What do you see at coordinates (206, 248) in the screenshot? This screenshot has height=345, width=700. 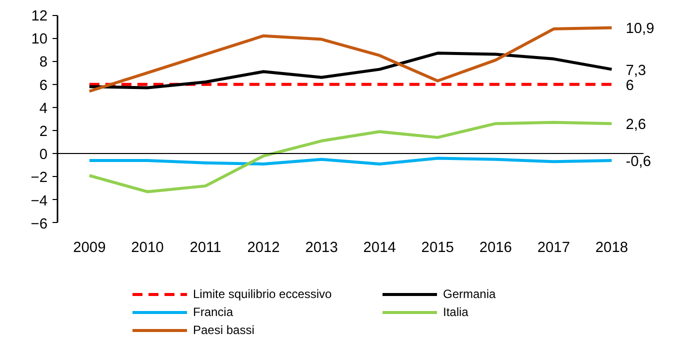 I see `x-tick-label: 2011` at bounding box center [206, 248].